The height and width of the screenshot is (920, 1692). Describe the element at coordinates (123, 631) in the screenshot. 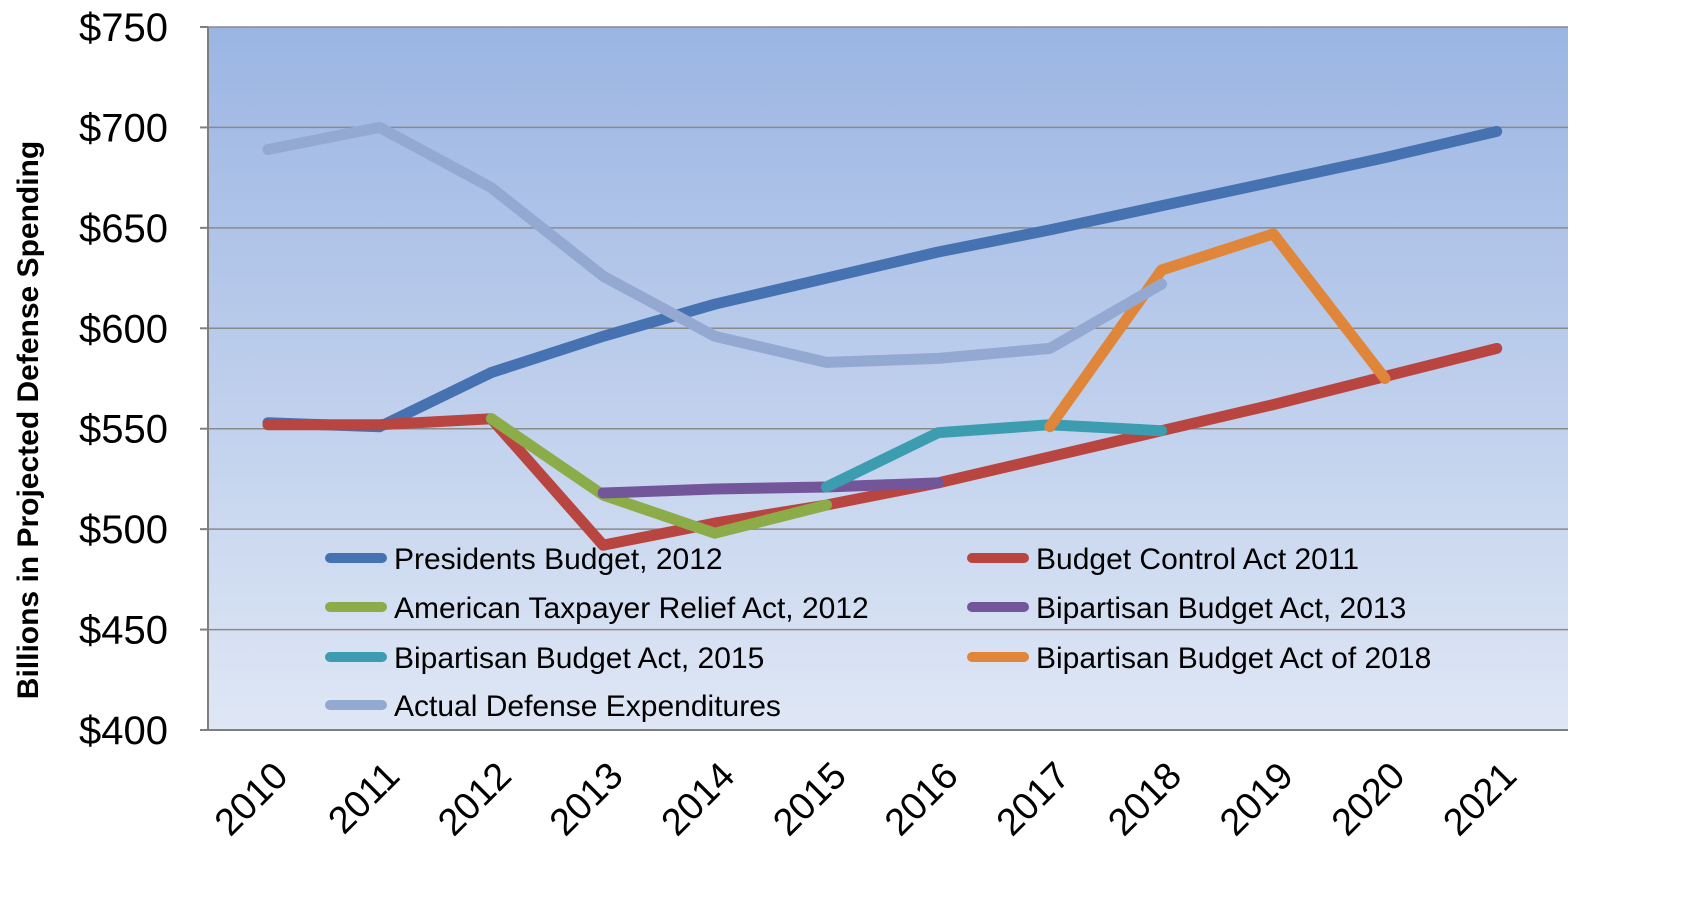

I see `y-tick-label: $450` at that location.